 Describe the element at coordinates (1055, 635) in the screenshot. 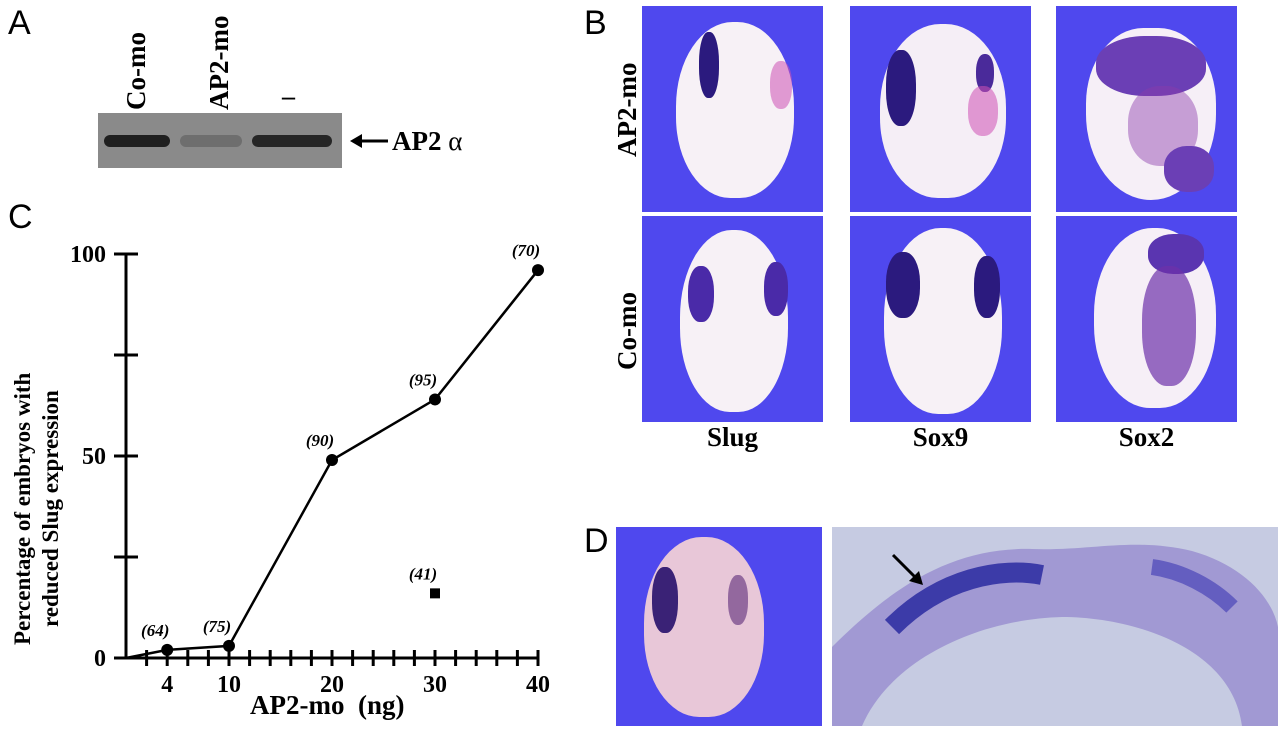

I see `tissue-section` at that location.